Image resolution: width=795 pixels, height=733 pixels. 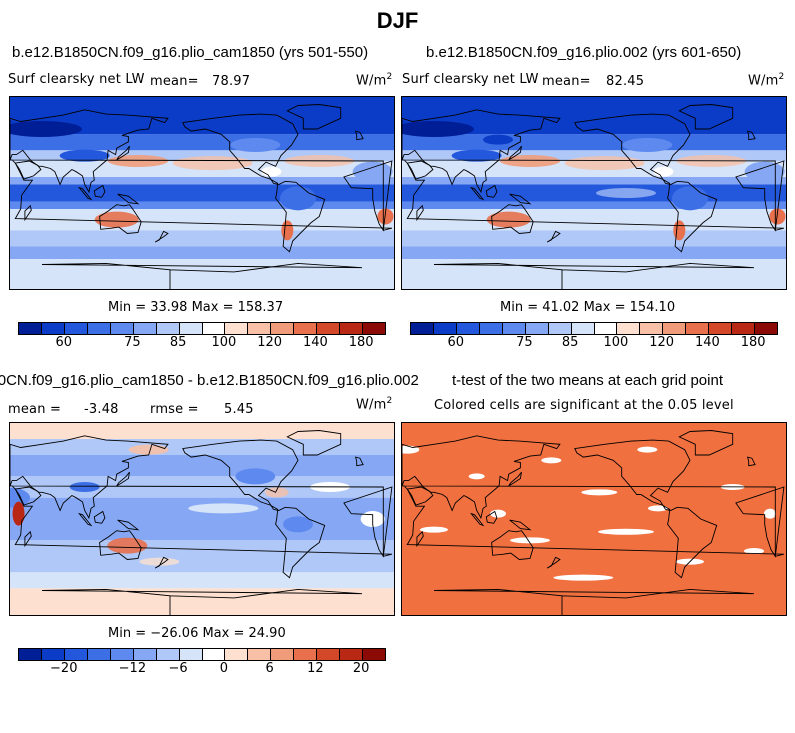 What do you see at coordinates (178, 342) in the screenshot?
I see `colorbar-tick-label: 85` at bounding box center [178, 342].